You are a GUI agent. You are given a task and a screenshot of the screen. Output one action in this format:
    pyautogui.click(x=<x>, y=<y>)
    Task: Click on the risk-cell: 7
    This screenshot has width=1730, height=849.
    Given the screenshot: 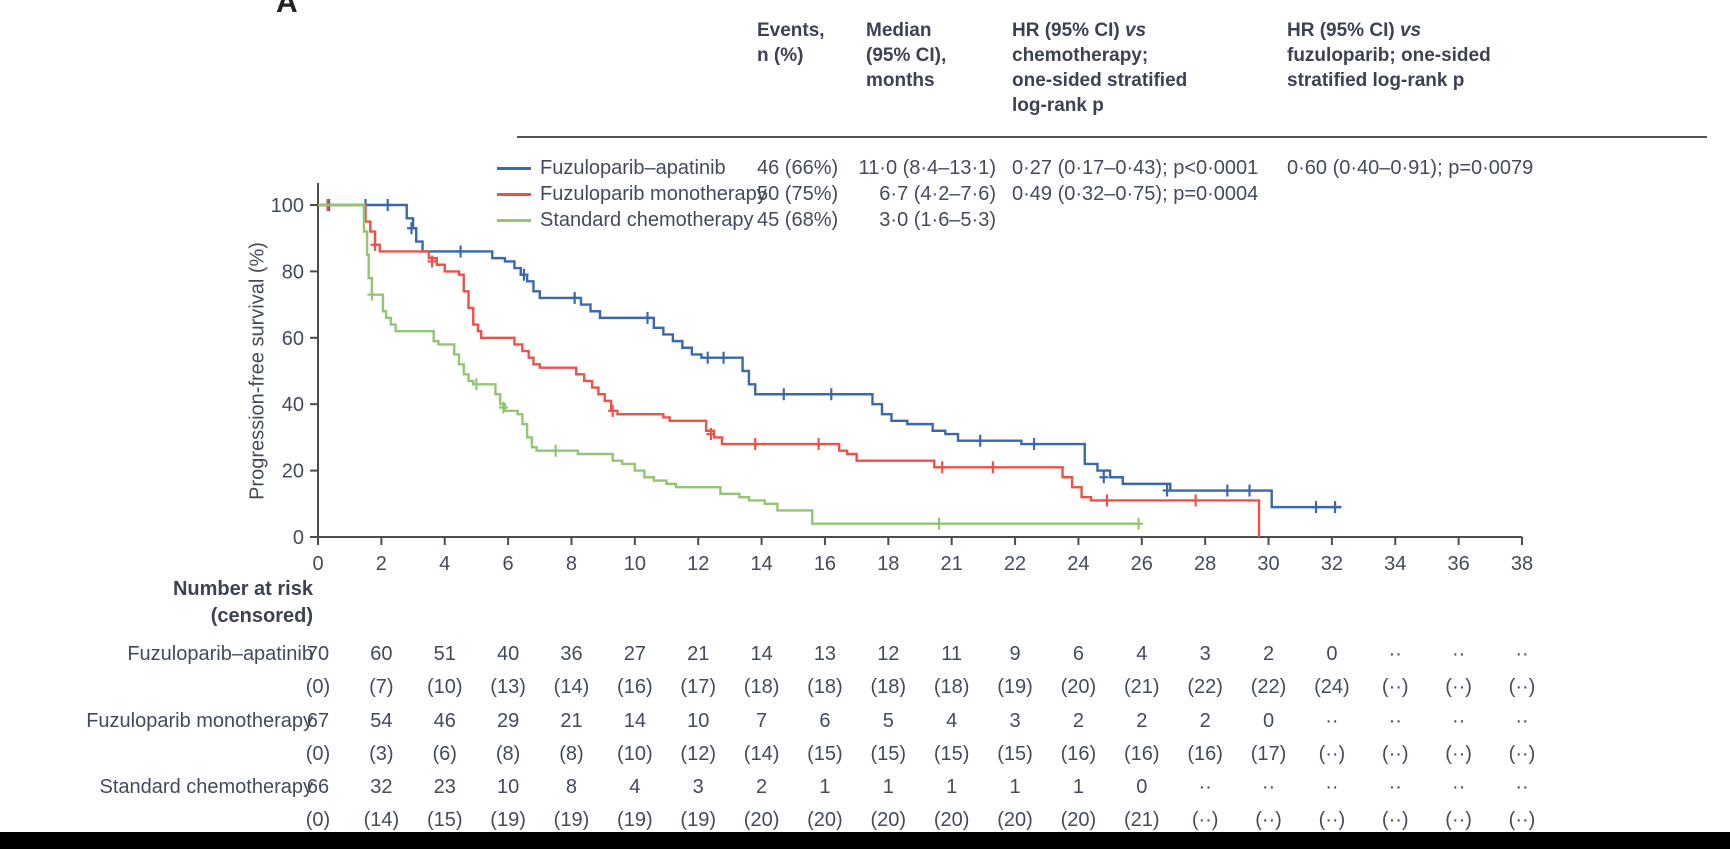 What is the action you would take?
    pyautogui.click(x=762, y=721)
    